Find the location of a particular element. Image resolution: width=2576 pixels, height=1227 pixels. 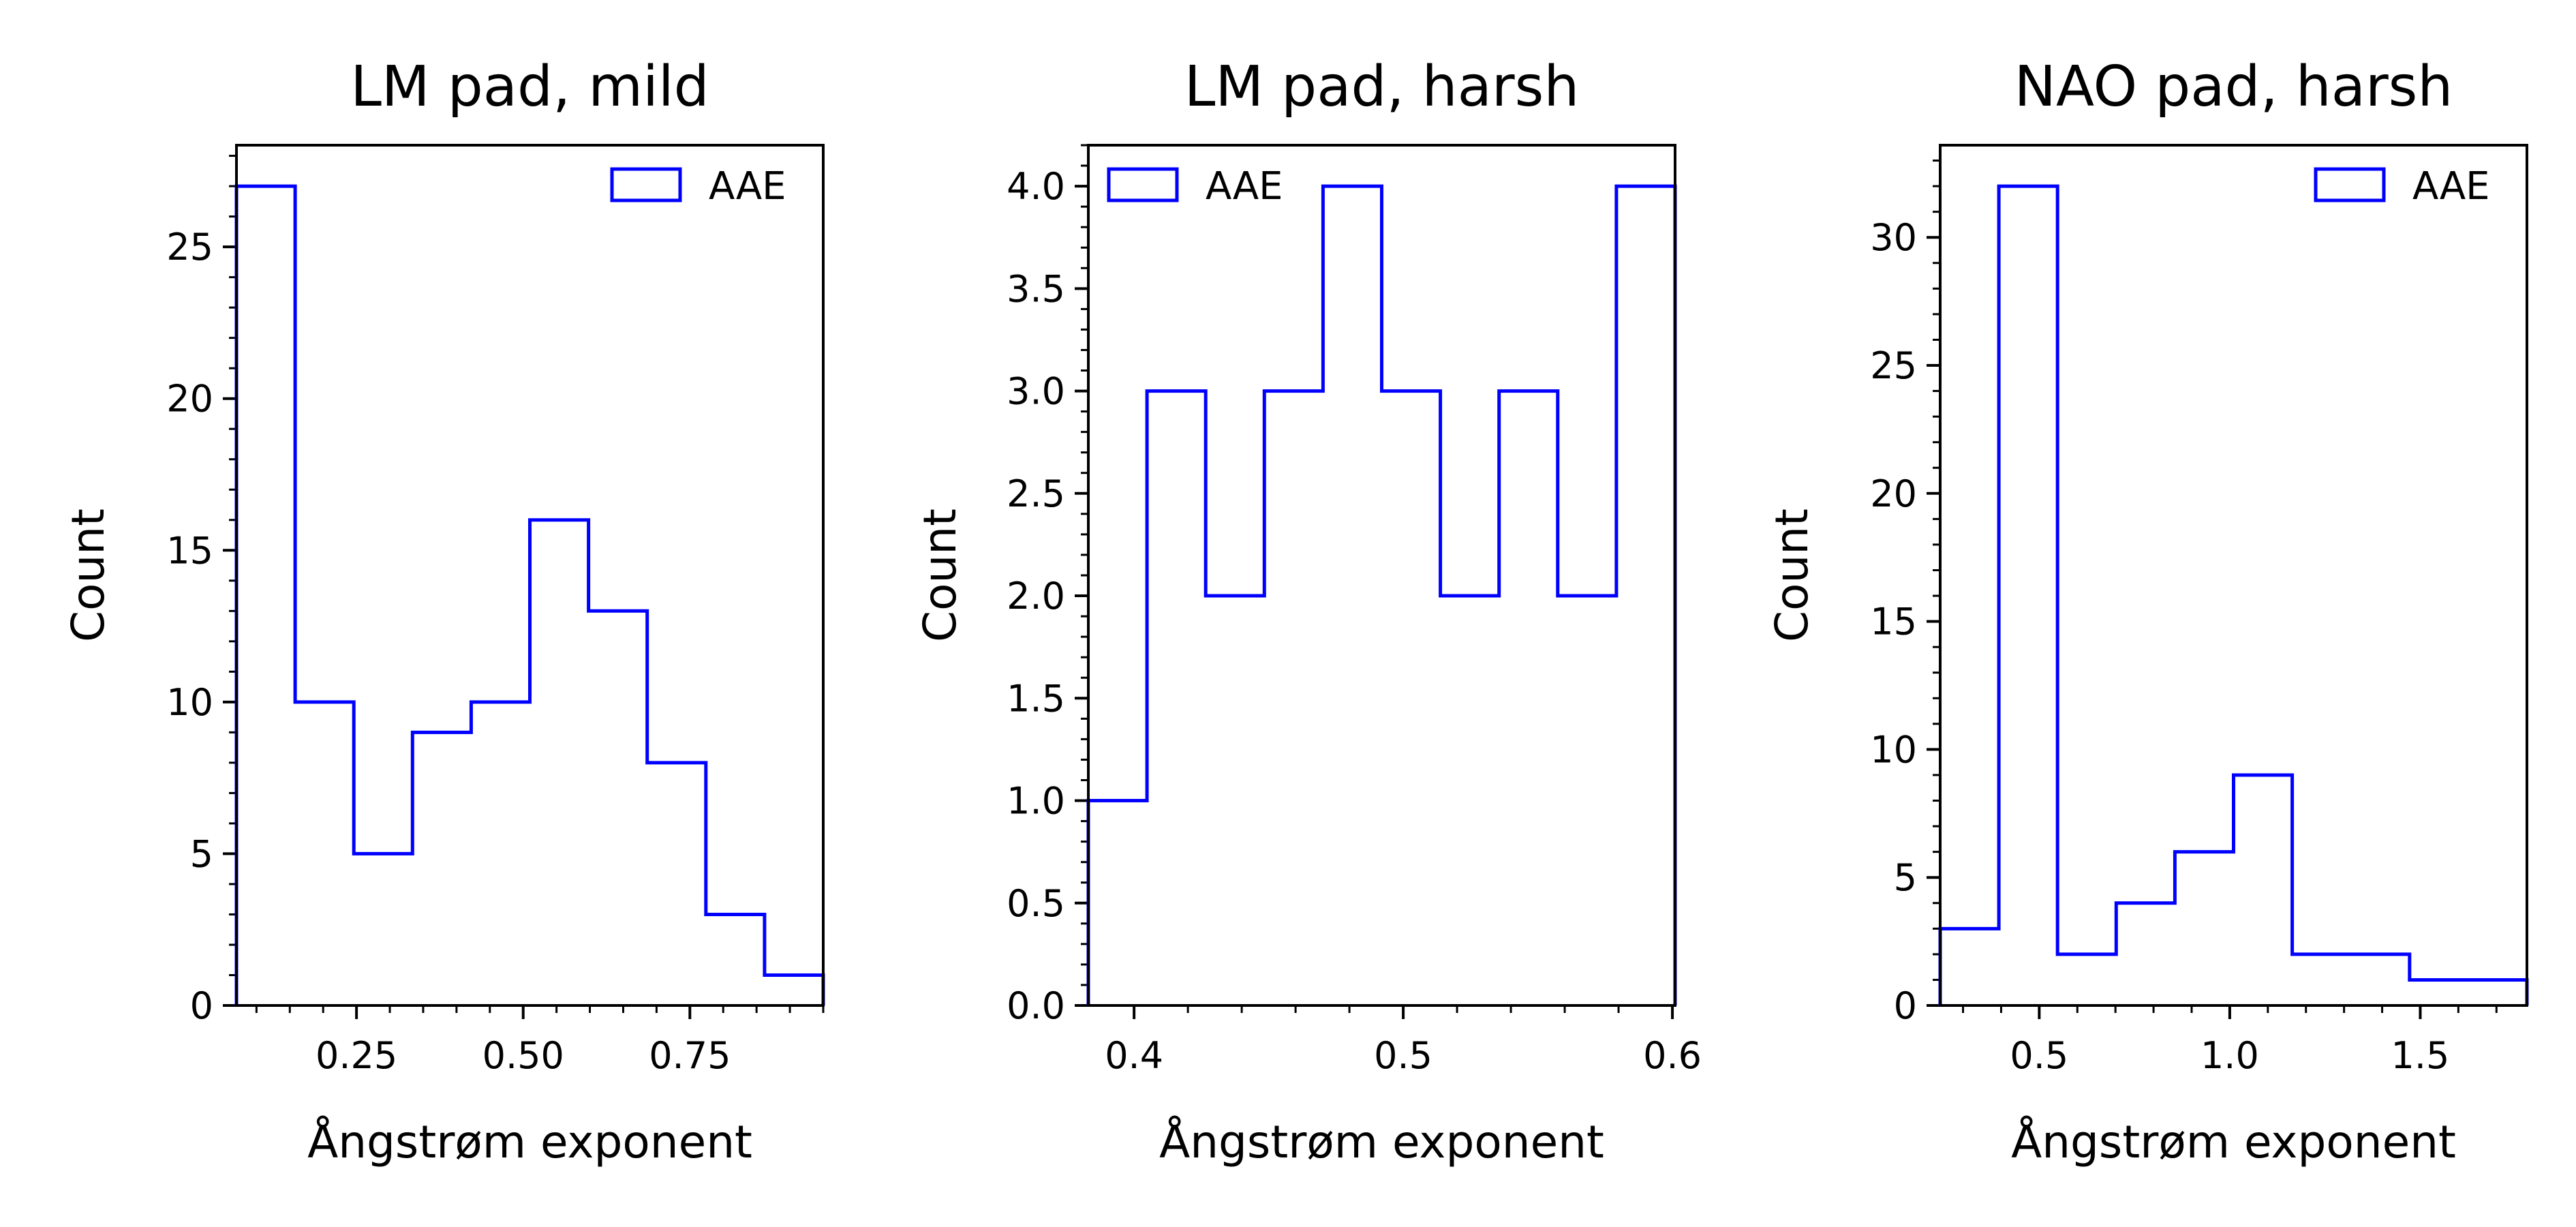

x-tick-label: 1.0 is located at coordinates (2230, 1055).